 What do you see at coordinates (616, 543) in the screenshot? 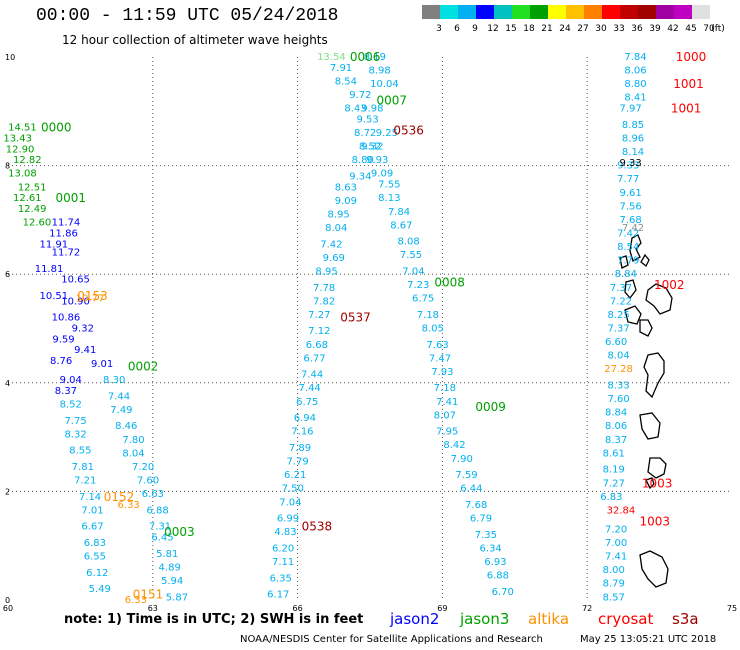
I see `data-point-label: 7.00` at bounding box center [616, 543].